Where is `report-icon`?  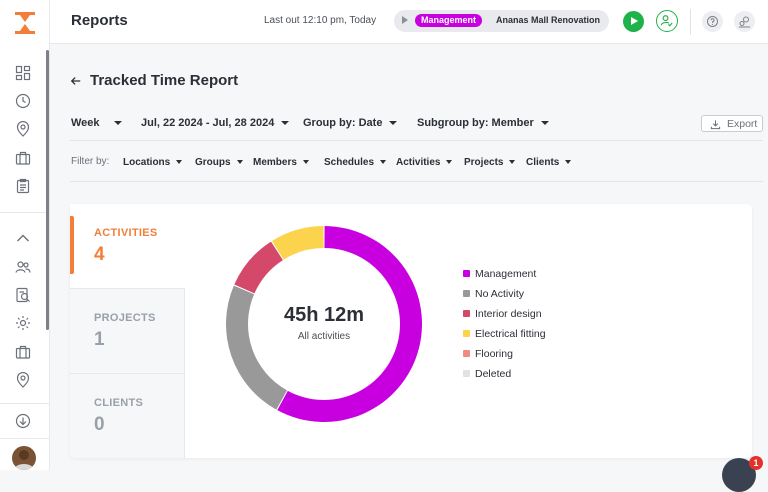 report-icon is located at coordinates (23, 295).